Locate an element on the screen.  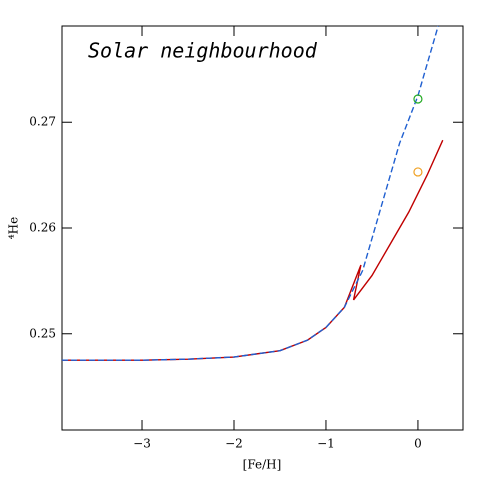
x-axis-label: [Fe/H] is located at coordinates (262, 465).